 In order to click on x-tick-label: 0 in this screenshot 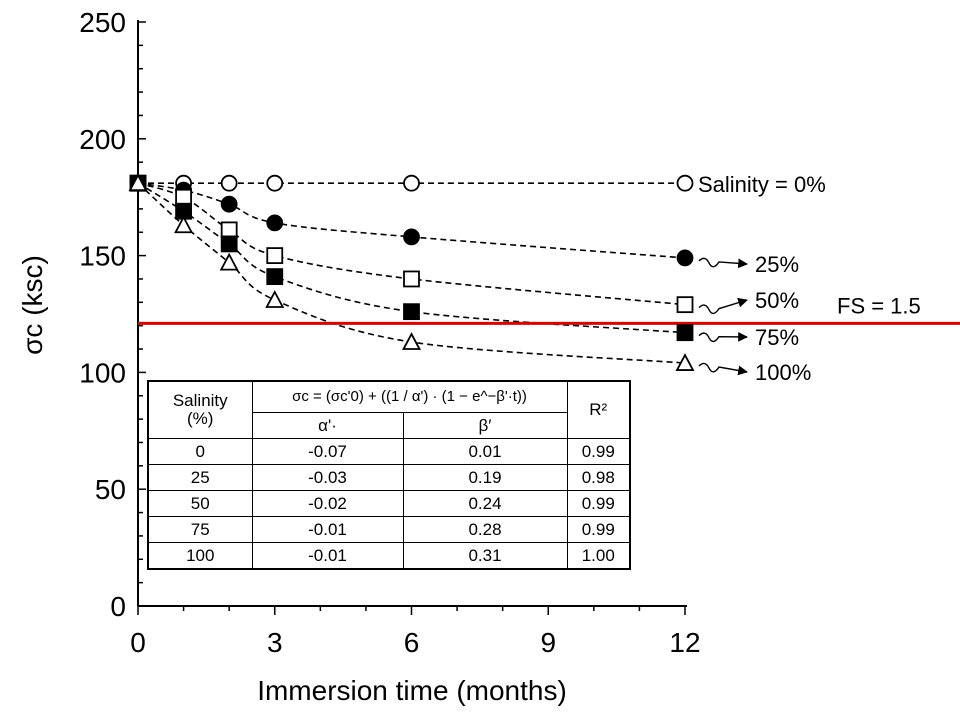, I will do `click(138, 642)`.